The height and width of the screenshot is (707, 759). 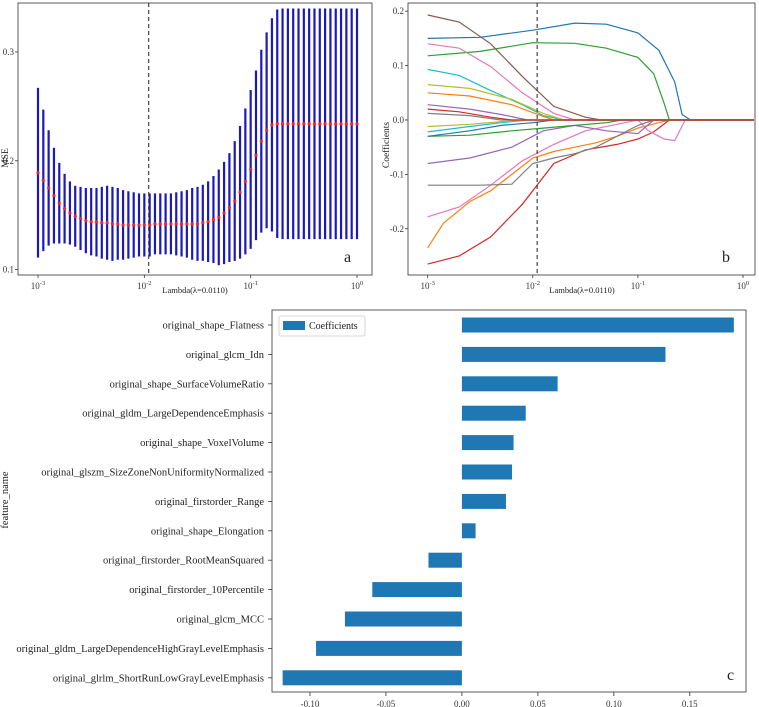 I want to click on x-tick-label: 10⁻¹, so click(x=250, y=285).